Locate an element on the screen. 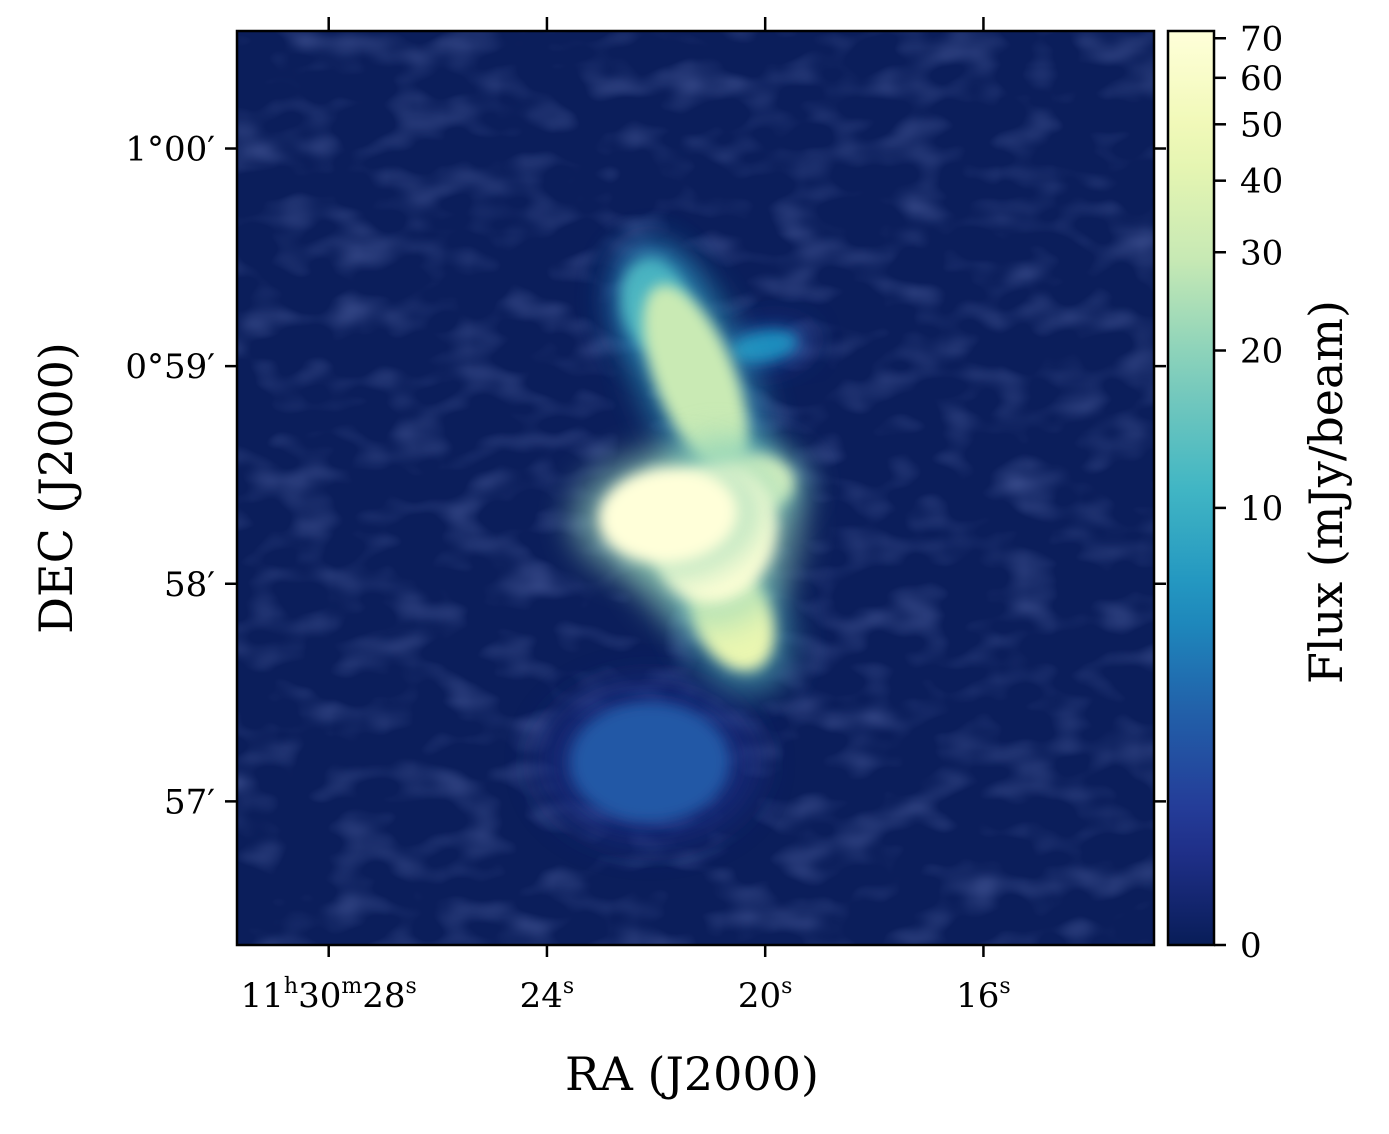  source-northern-jet-mid is located at coordinates (695, 378).